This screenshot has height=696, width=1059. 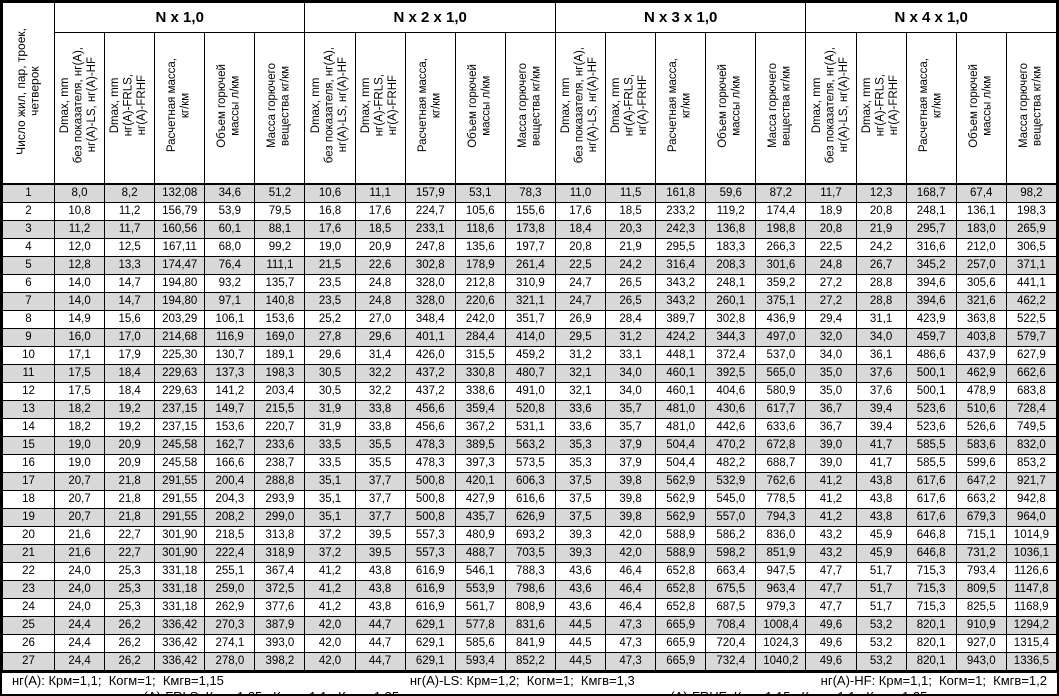 I want to click on table-cell: 478,9, so click(x=981, y=391).